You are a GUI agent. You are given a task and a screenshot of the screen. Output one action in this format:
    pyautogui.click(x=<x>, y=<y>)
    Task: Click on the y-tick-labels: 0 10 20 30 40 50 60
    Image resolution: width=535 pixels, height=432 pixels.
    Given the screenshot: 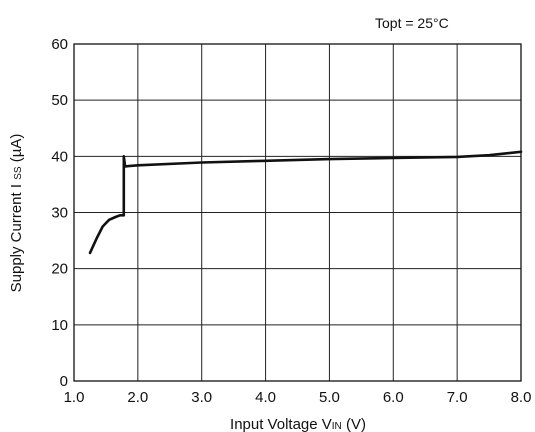 What is the action you would take?
    pyautogui.click(x=59, y=213)
    